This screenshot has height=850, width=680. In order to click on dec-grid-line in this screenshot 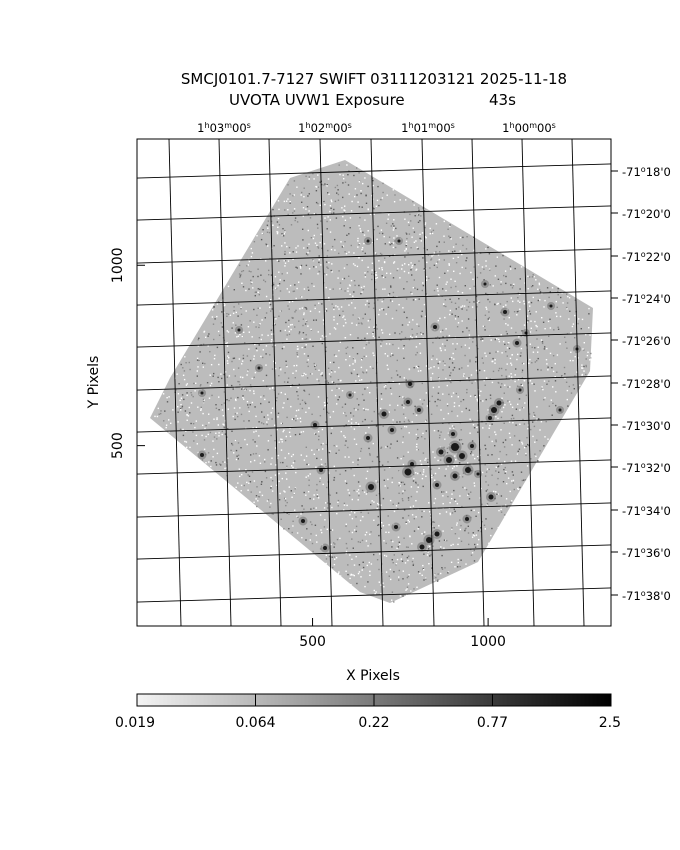, I will do `click(374, 171)`.